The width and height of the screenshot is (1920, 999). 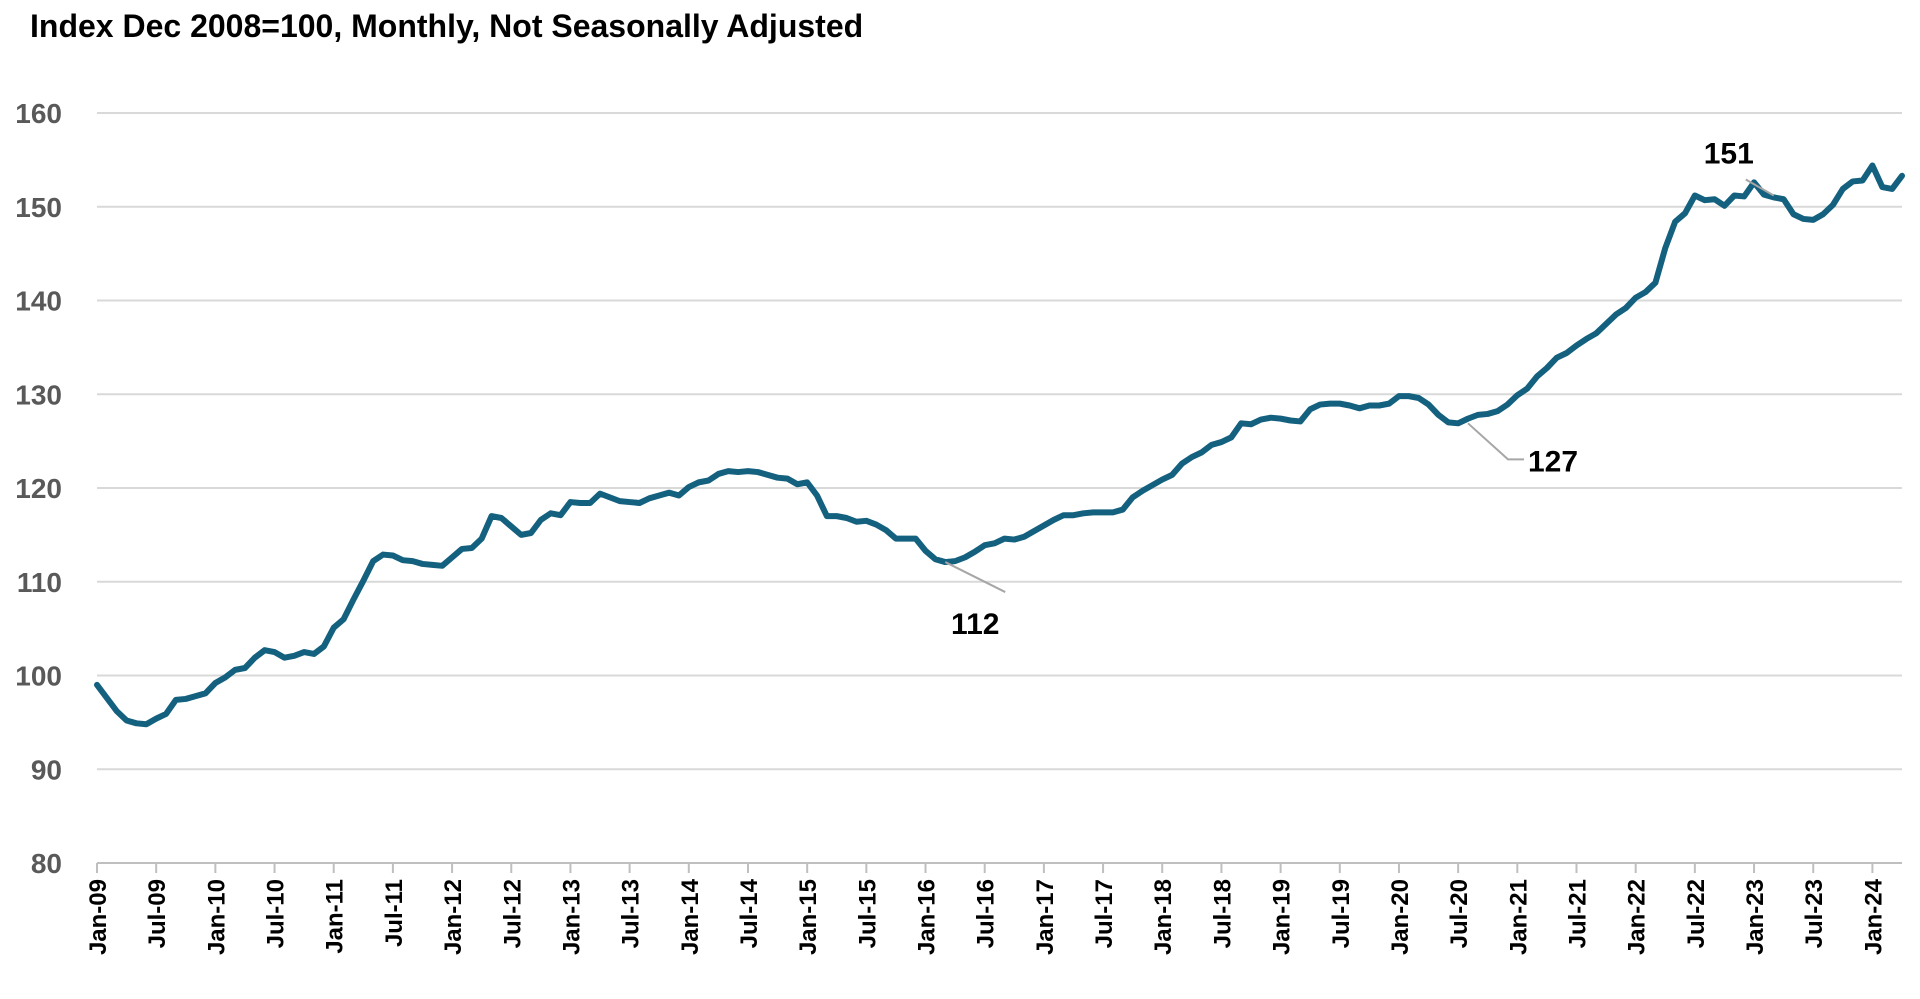 What do you see at coordinates (1578, 913) in the screenshot?
I see `x-tick-label: Jul-21` at bounding box center [1578, 913].